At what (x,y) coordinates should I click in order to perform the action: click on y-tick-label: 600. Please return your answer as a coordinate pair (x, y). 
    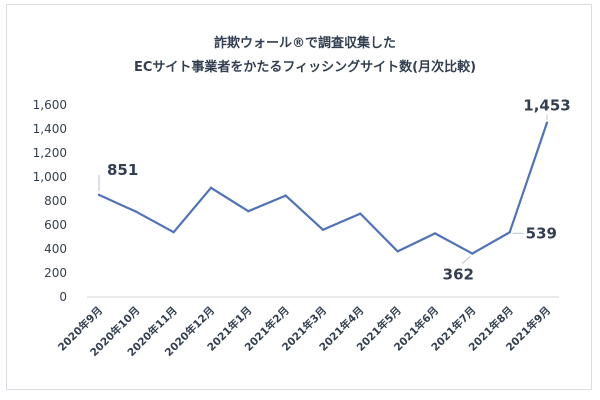
    Looking at the image, I should click on (55, 225).